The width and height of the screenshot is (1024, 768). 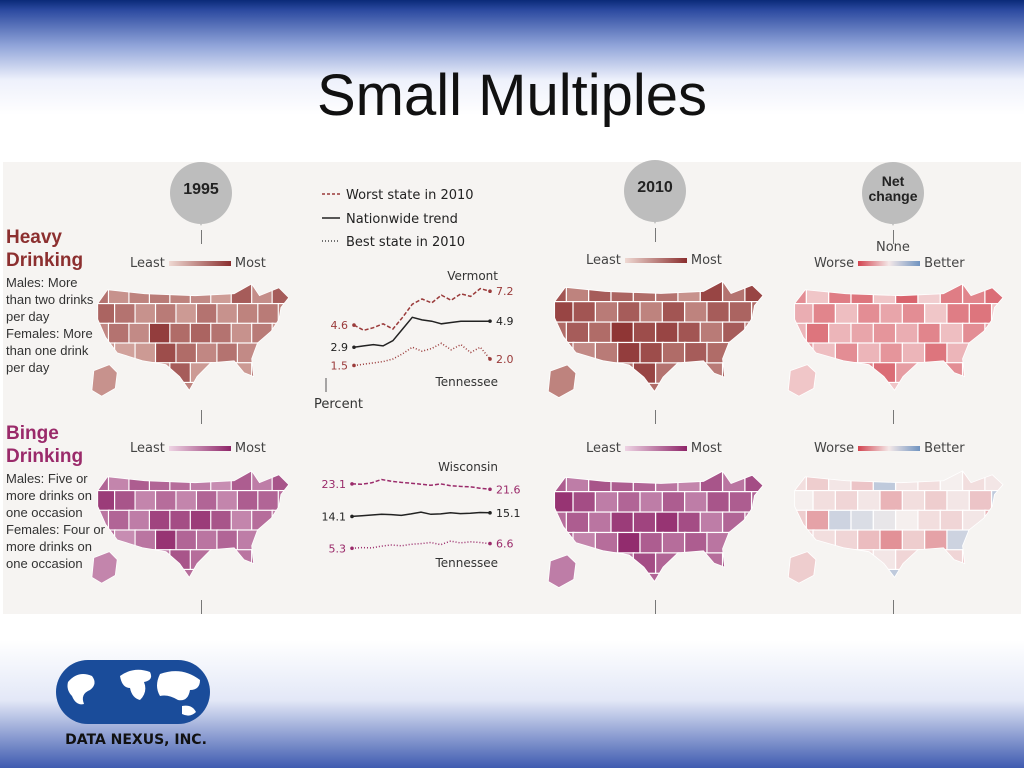 I want to click on scale-gradient-bar, so click(x=199, y=263).